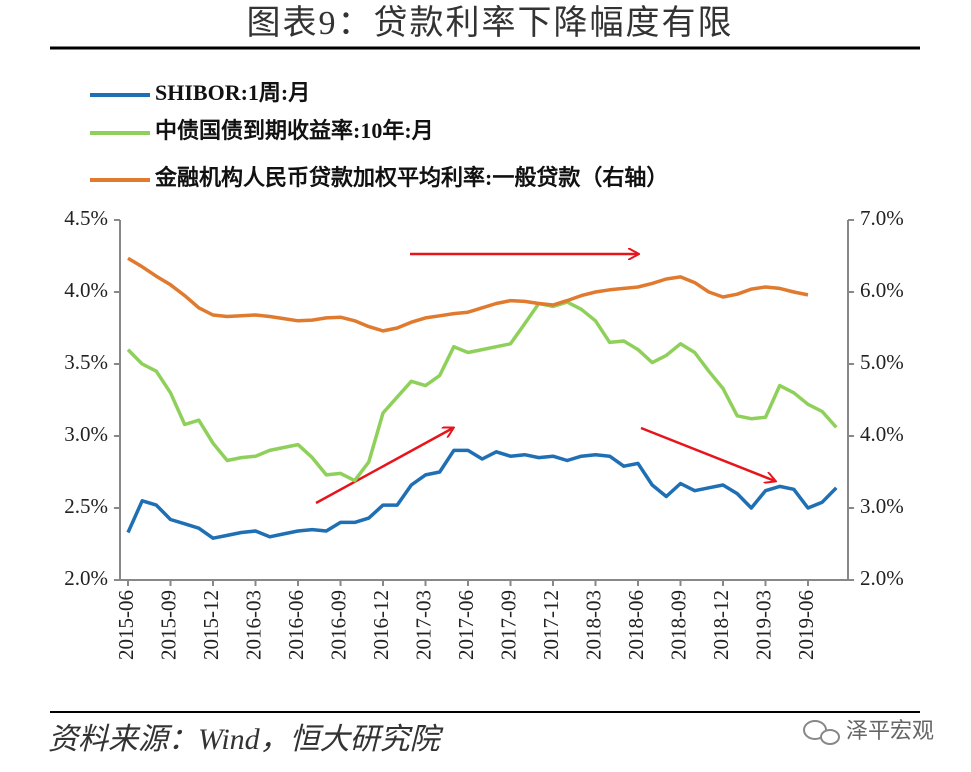 The width and height of the screenshot is (971, 772). Describe the element at coordinates (253, 625) in the screenshot. I see `x-tick-label: 2016-03` at that location.